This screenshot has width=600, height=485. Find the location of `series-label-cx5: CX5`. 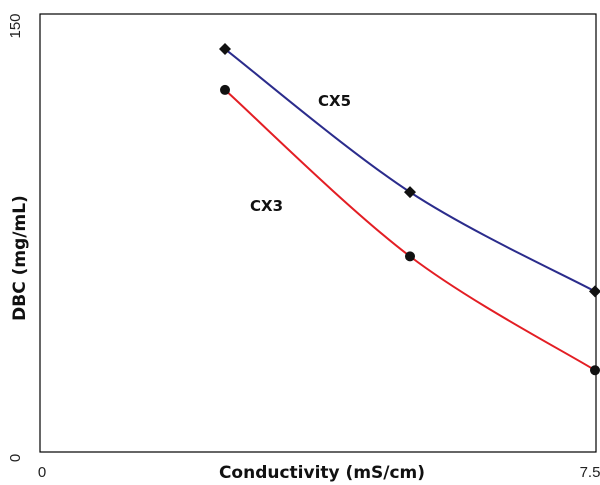

series-label-cx5: CX5 is located at coordinates (334, 101).